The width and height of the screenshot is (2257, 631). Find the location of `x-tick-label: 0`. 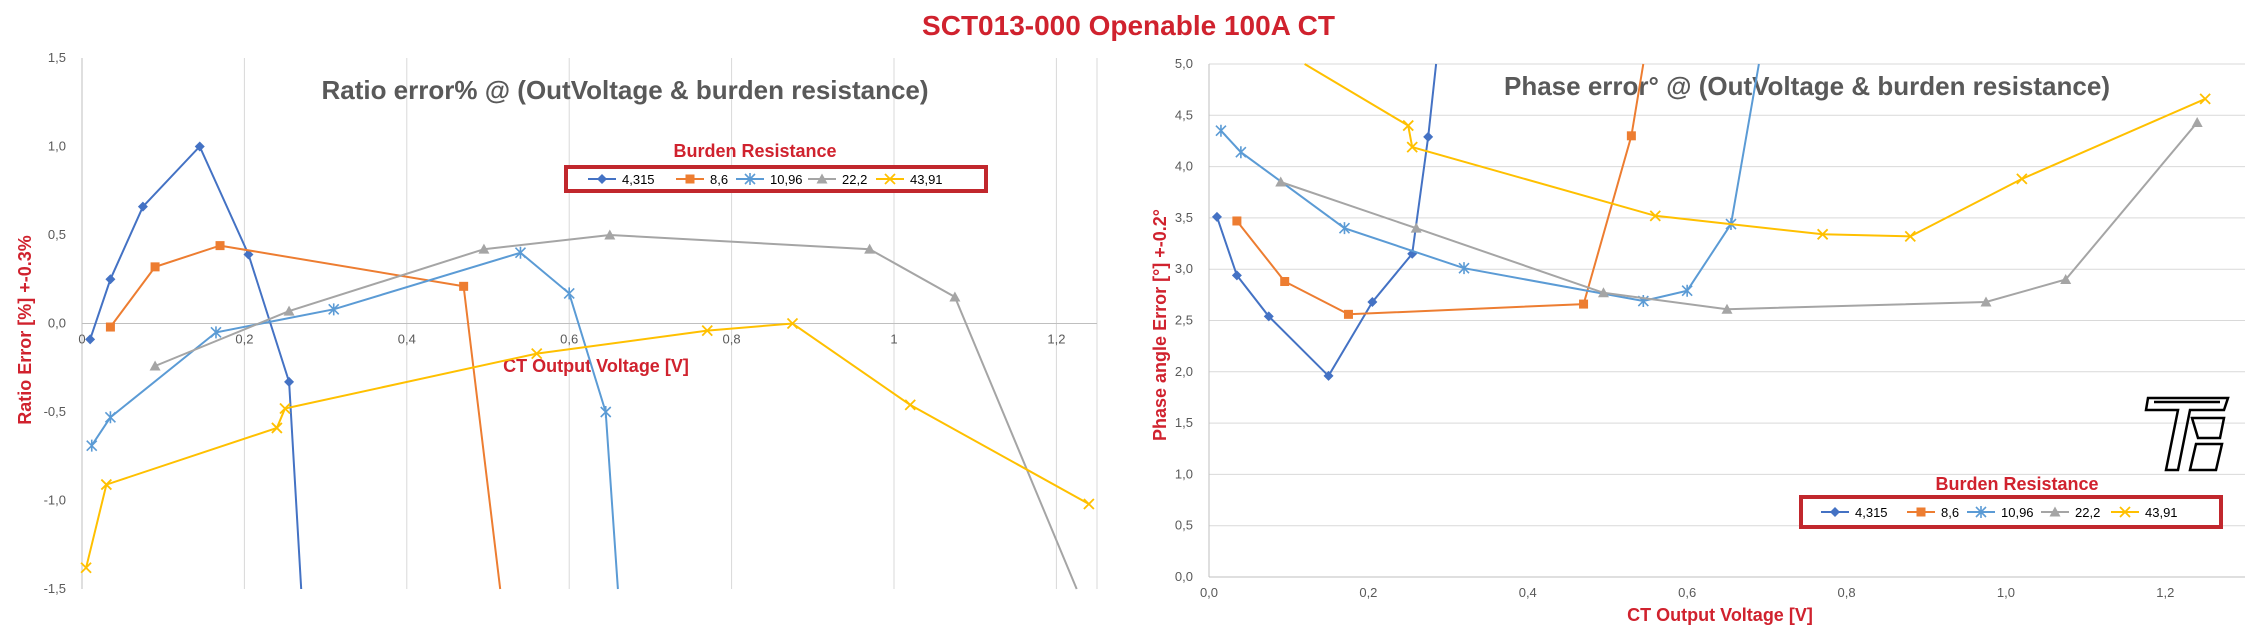

x-tick-label: 0 is located at coordinates (81, 339).